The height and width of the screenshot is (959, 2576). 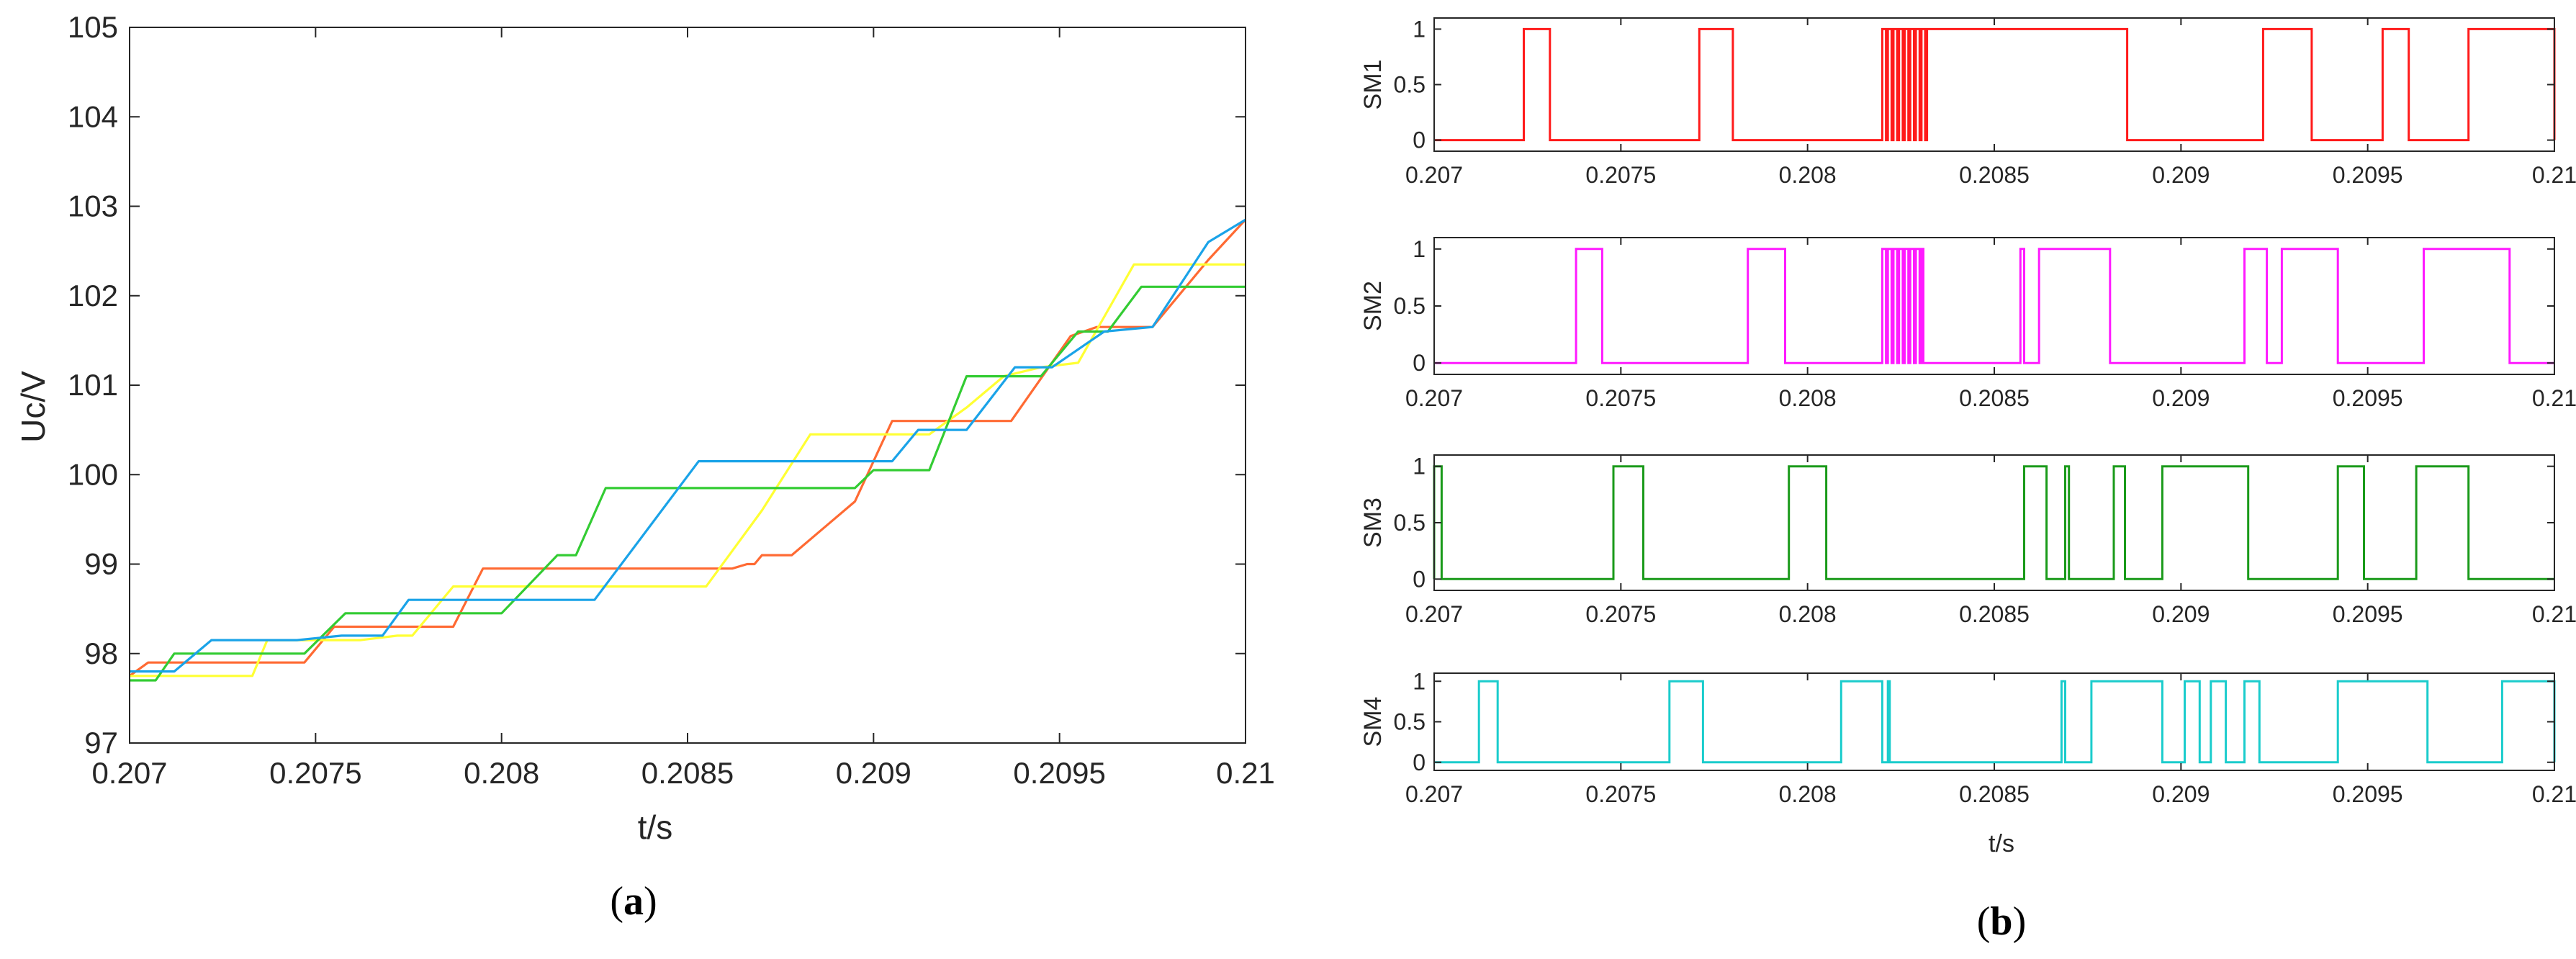 I want to click on signal-line-sm3, so click(x=1993, y=522).